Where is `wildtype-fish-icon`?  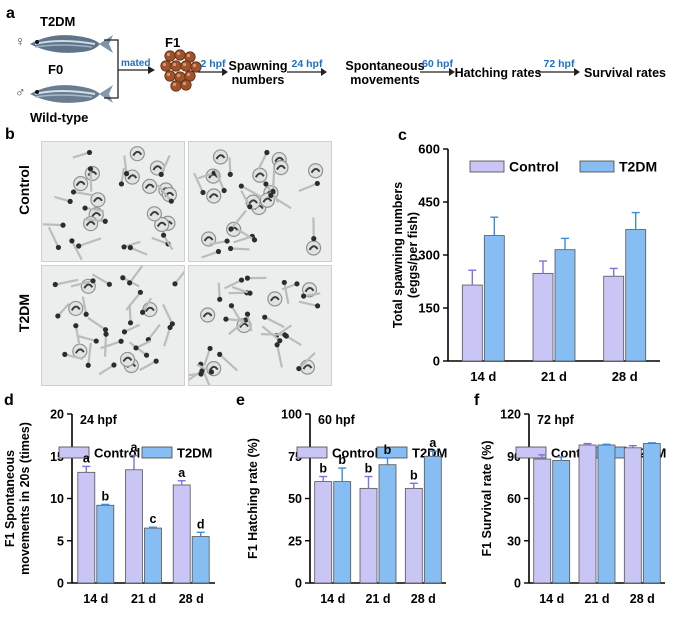
wildtype-fish-icon is located at coordinates (71, 94).